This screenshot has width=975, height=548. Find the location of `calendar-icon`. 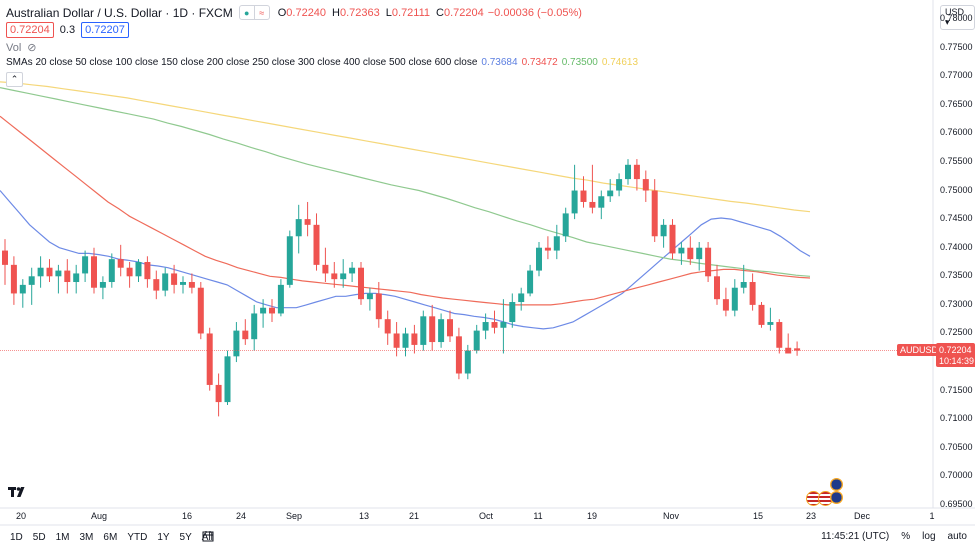

calendar-icon is located at coordinates (208, 536).